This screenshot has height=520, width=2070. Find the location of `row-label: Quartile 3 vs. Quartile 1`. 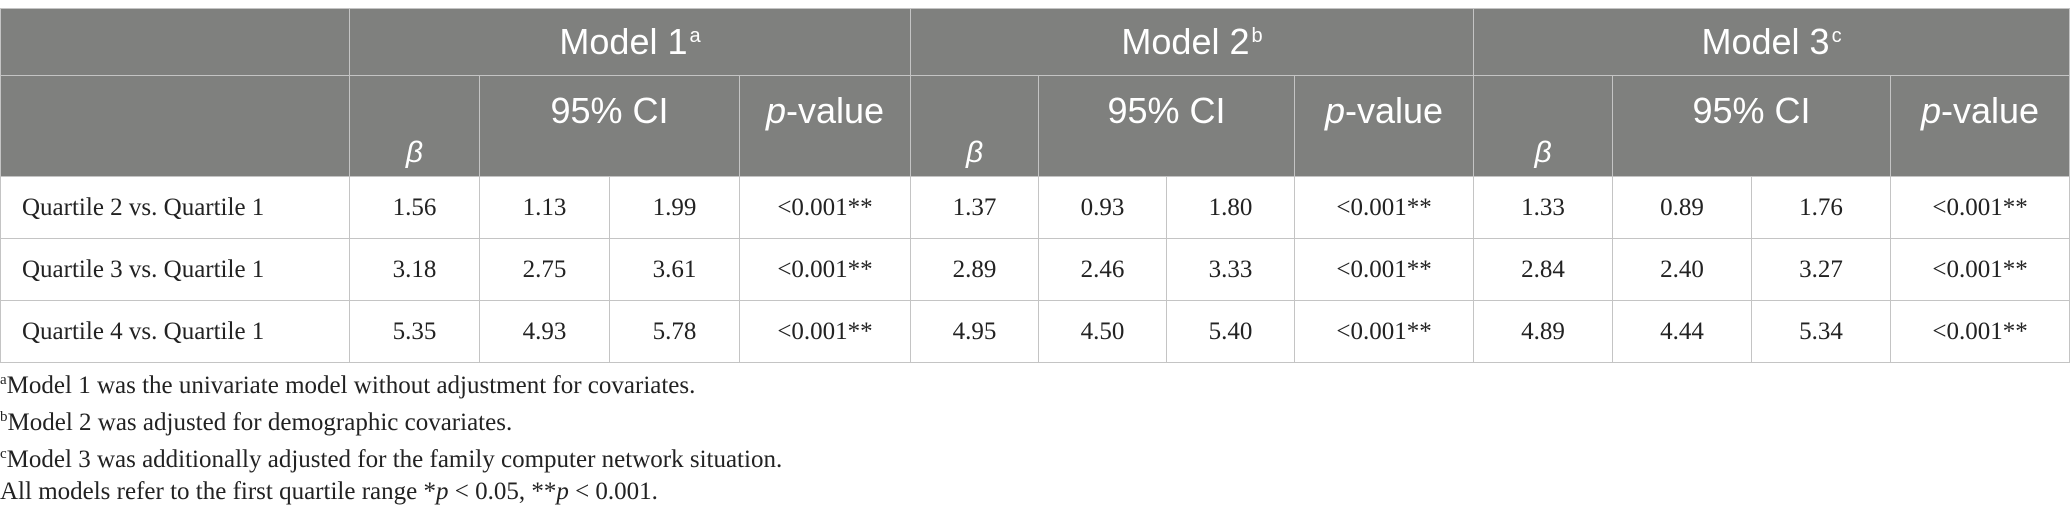

row-label: Quartile 3 vs. Quartile 1 is located at coordinates (175, 269).